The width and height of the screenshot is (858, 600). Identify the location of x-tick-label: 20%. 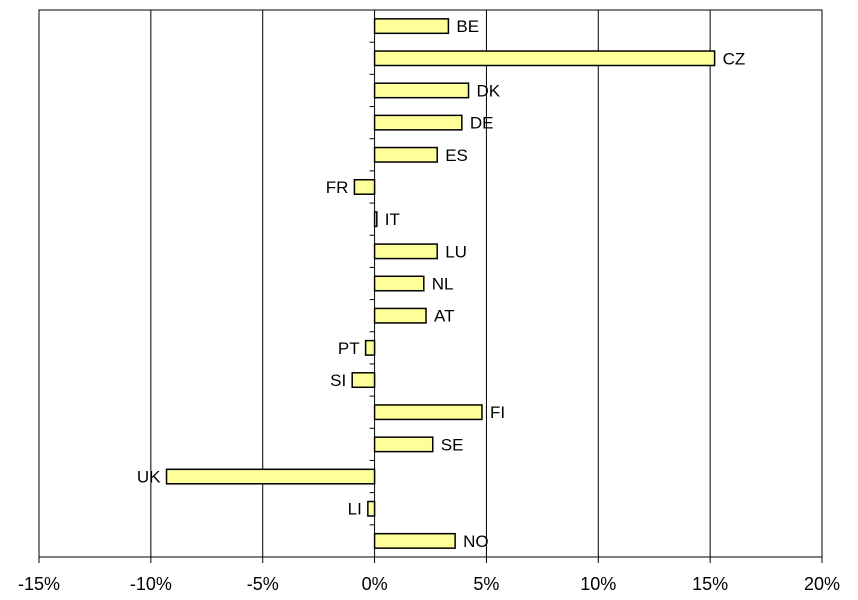
(822, 584).